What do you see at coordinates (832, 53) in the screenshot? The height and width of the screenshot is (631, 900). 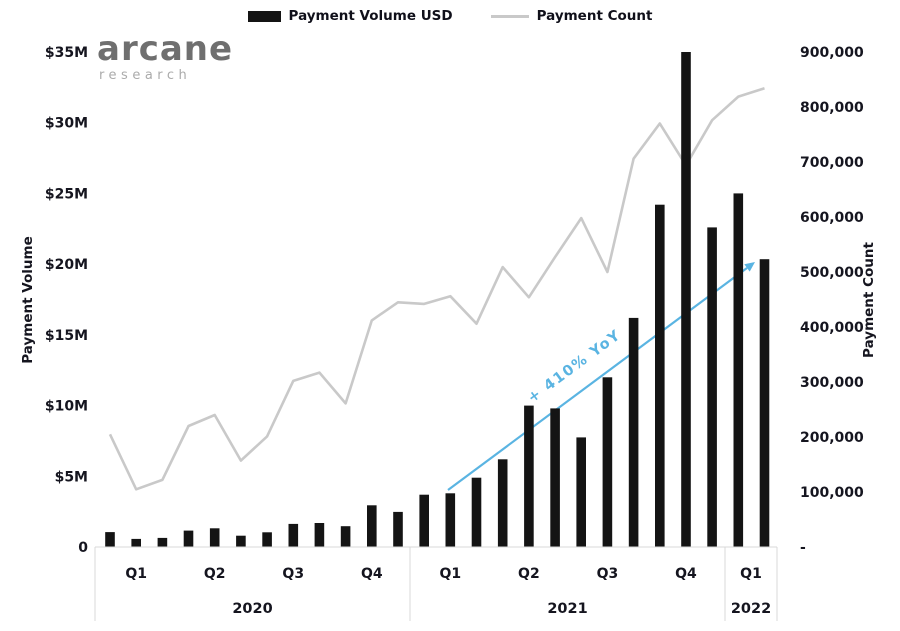 I see `right-axis-tick-label: 900,000` at bounding box center [832, 53].